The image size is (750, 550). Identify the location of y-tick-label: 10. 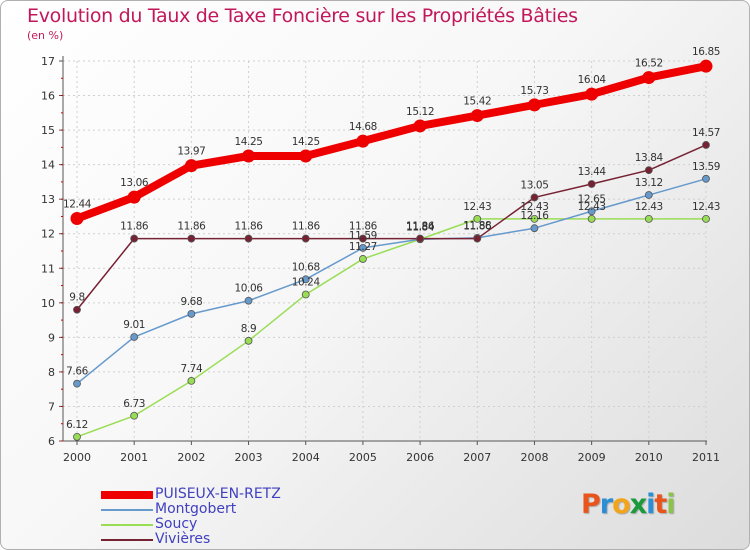
(48, 303).